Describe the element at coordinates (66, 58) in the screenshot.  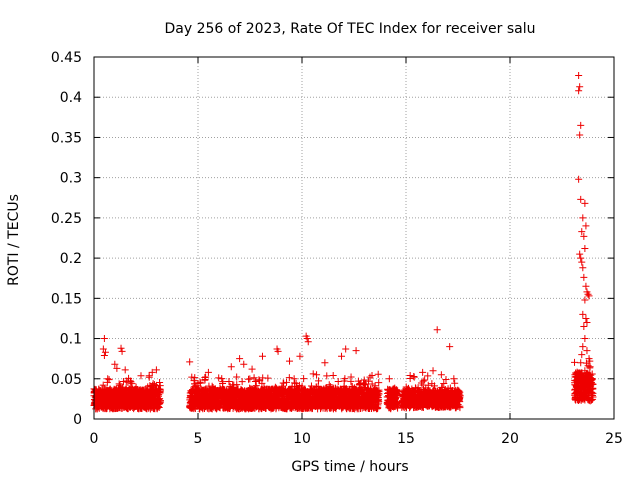
I see `y-tick-label: 0.45` at that location.